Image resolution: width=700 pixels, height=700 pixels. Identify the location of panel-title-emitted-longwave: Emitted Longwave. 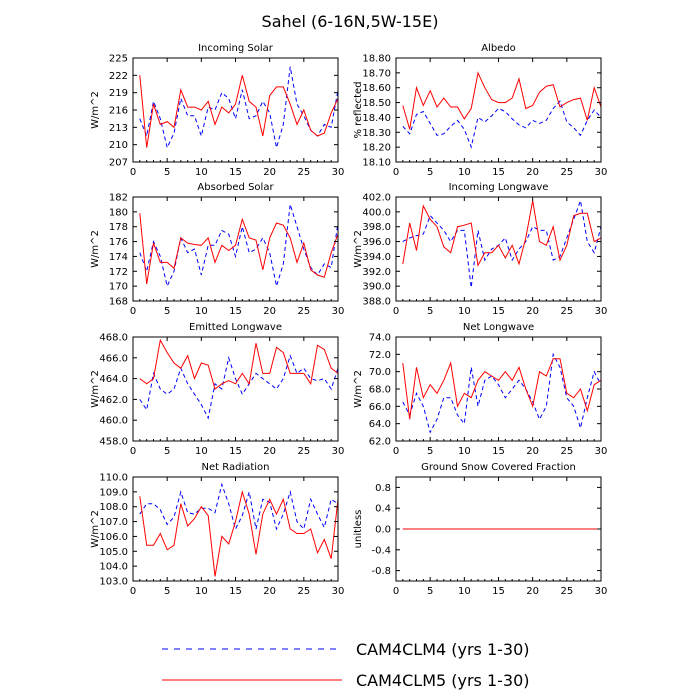
(235, 327).